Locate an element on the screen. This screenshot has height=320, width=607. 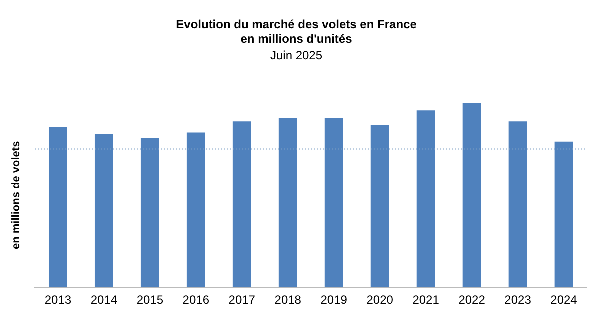
x-tick-label: 2017 is located at coordinates (242, 300).